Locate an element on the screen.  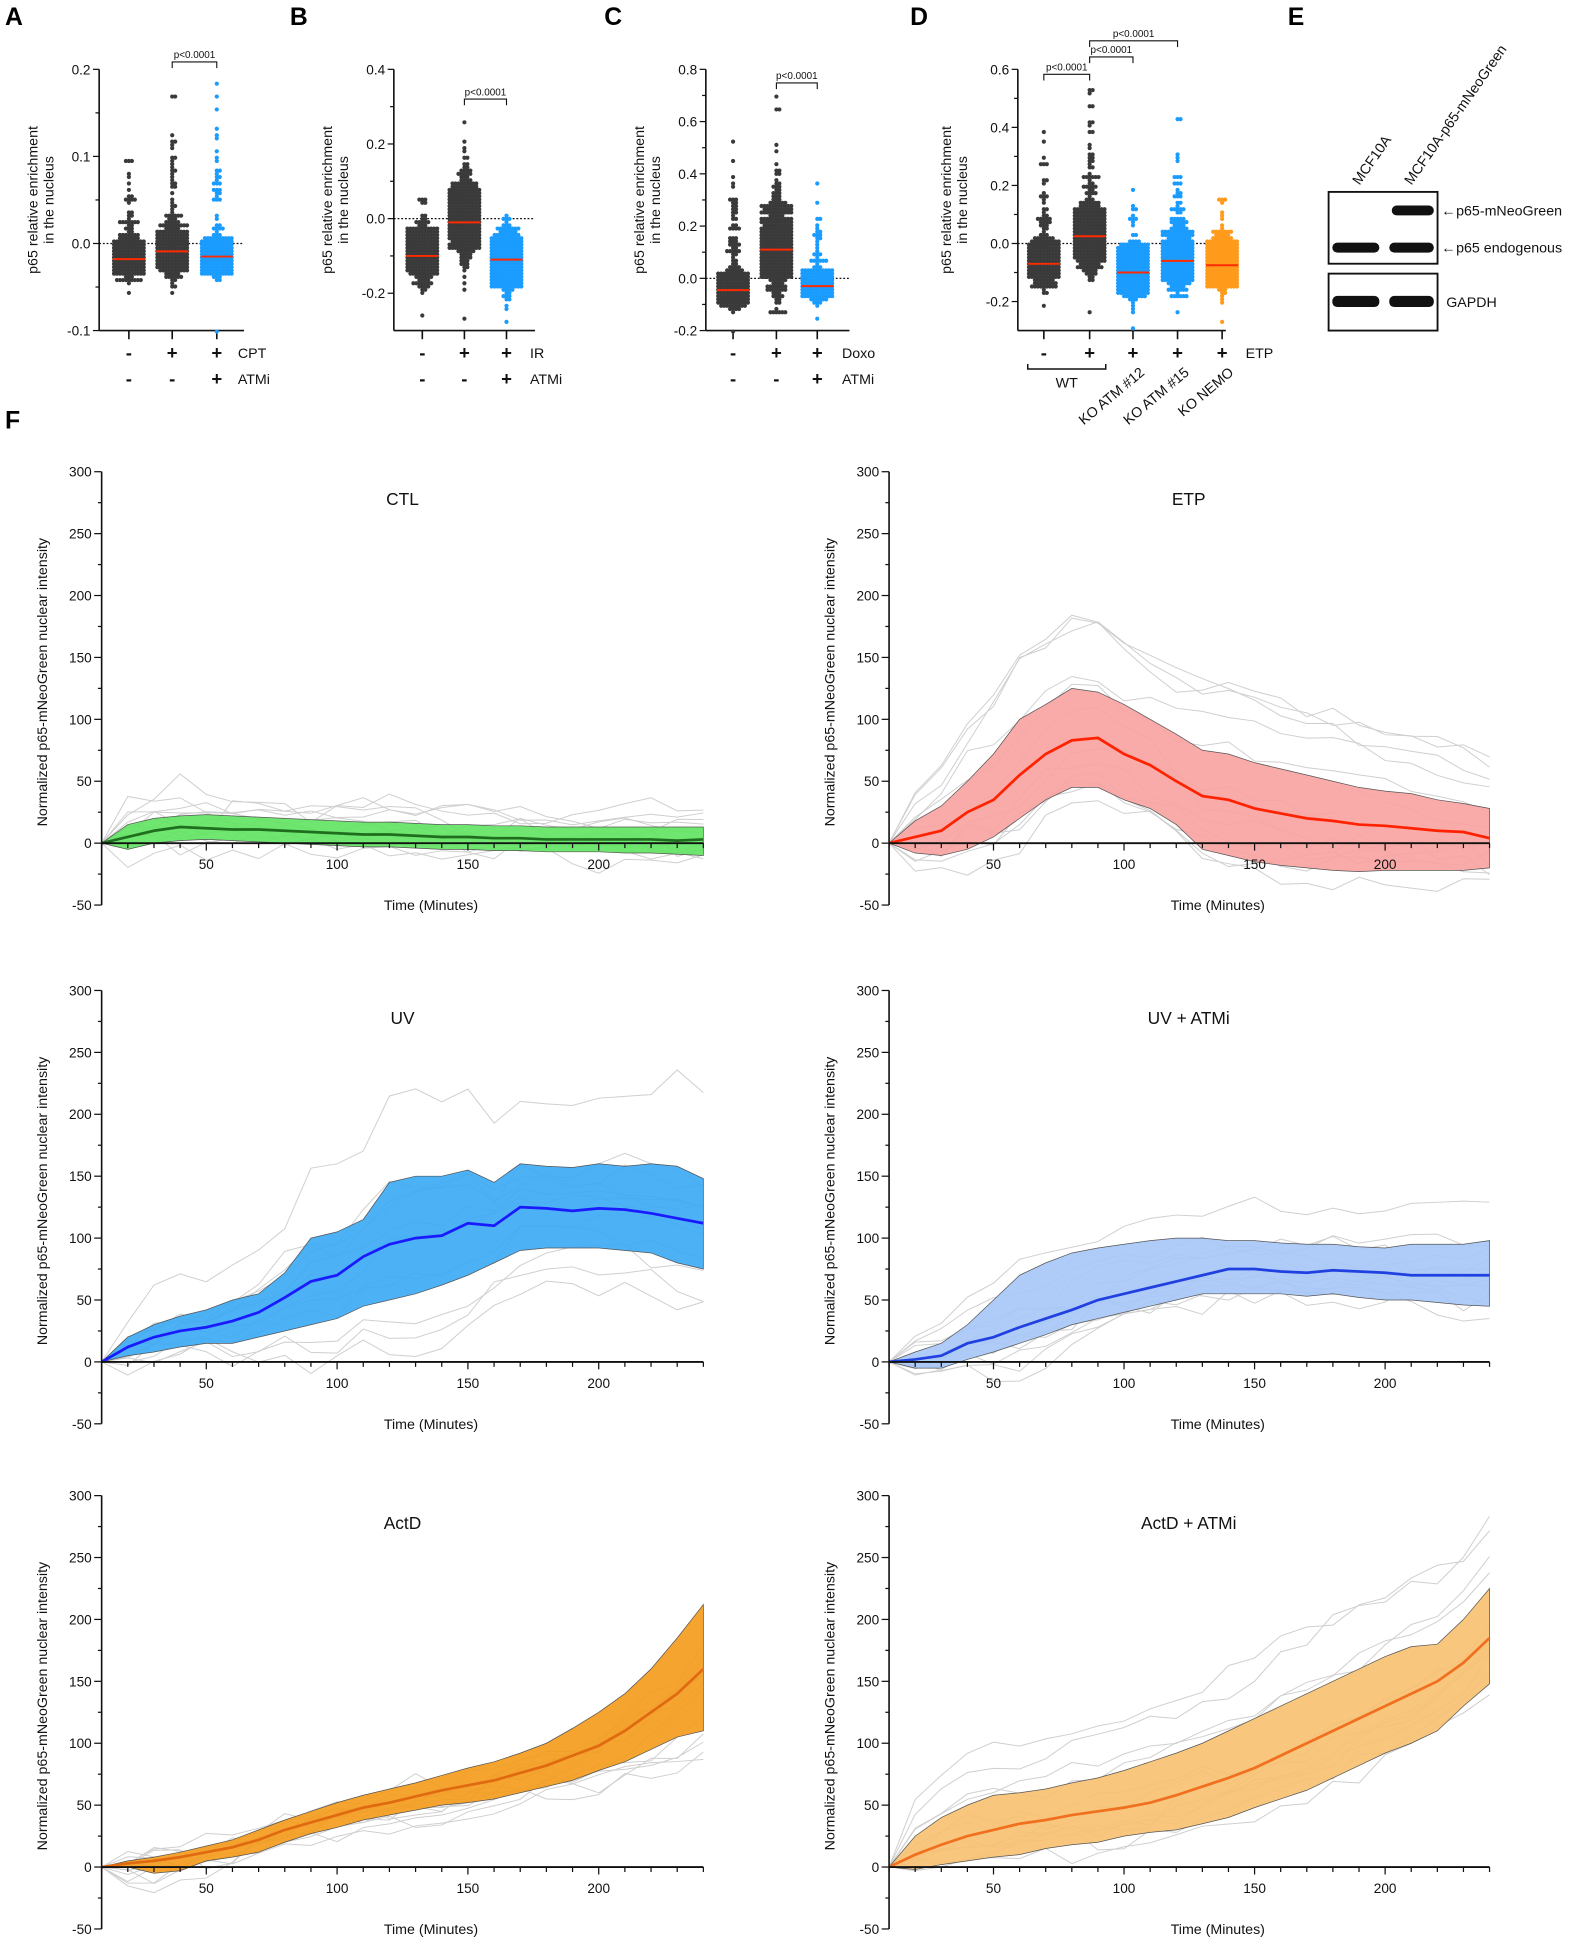
y-tick-label: 0.1 is located at coordinates (81, 156).